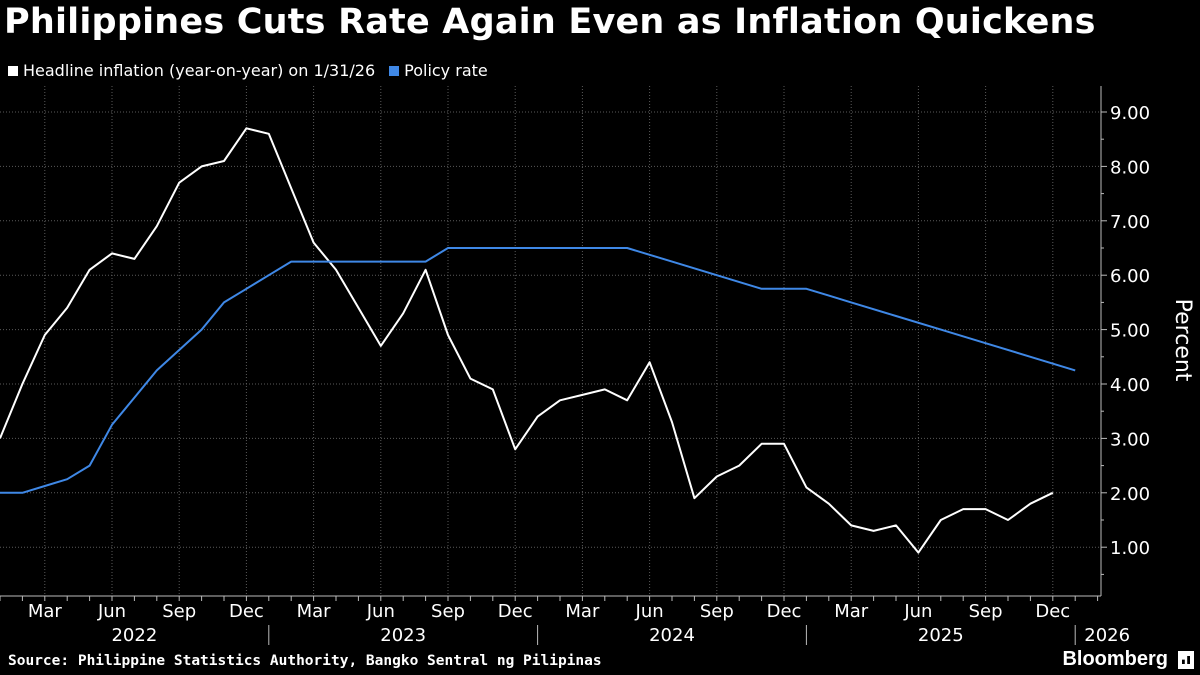 Image resolution: width=1200 pixels, height=675 pixels. I want to click on y-tick-label-5: 6.00, so click(1130, 276).